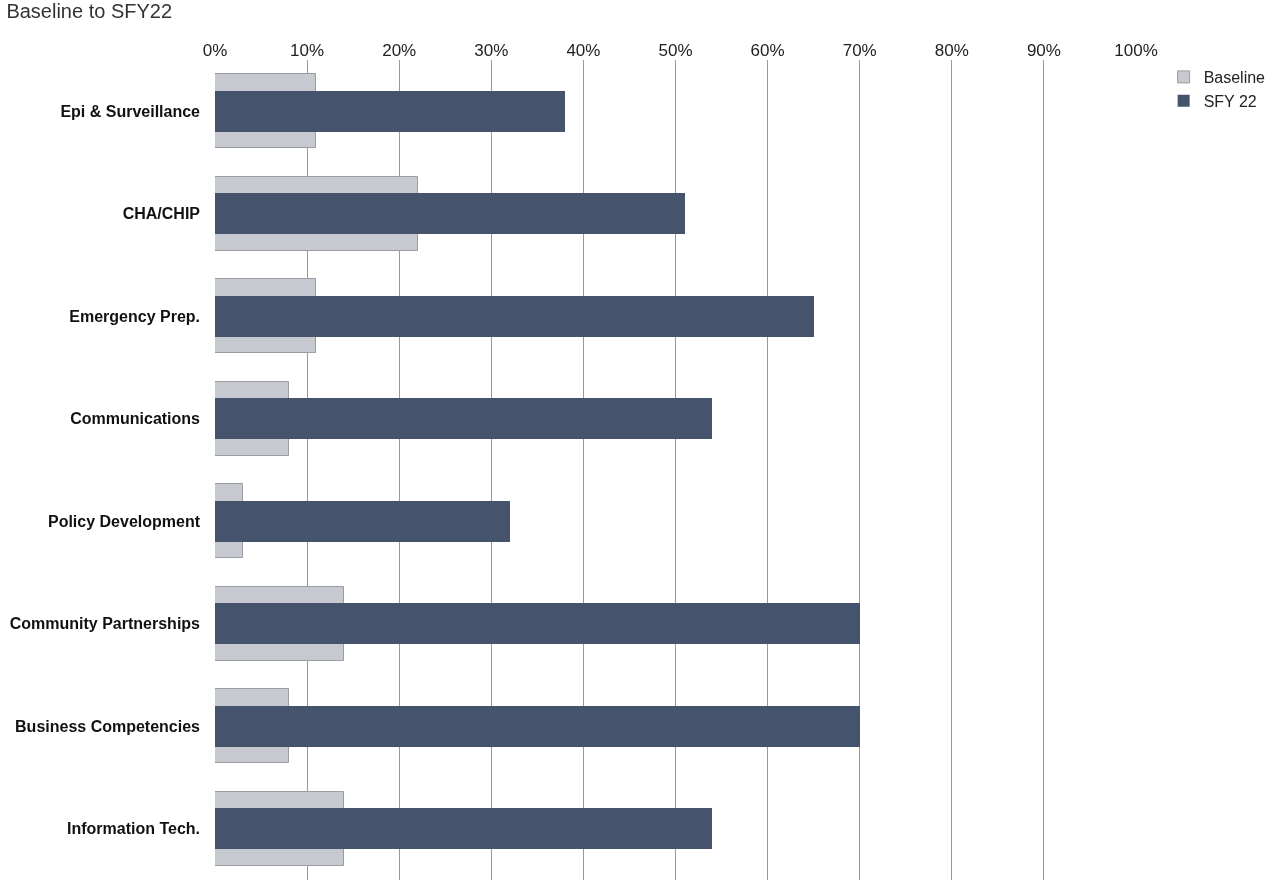  Describe the element at coordinates (124, 521) in the screenshot. I see `y-tick-label: Policy Development` at that location.